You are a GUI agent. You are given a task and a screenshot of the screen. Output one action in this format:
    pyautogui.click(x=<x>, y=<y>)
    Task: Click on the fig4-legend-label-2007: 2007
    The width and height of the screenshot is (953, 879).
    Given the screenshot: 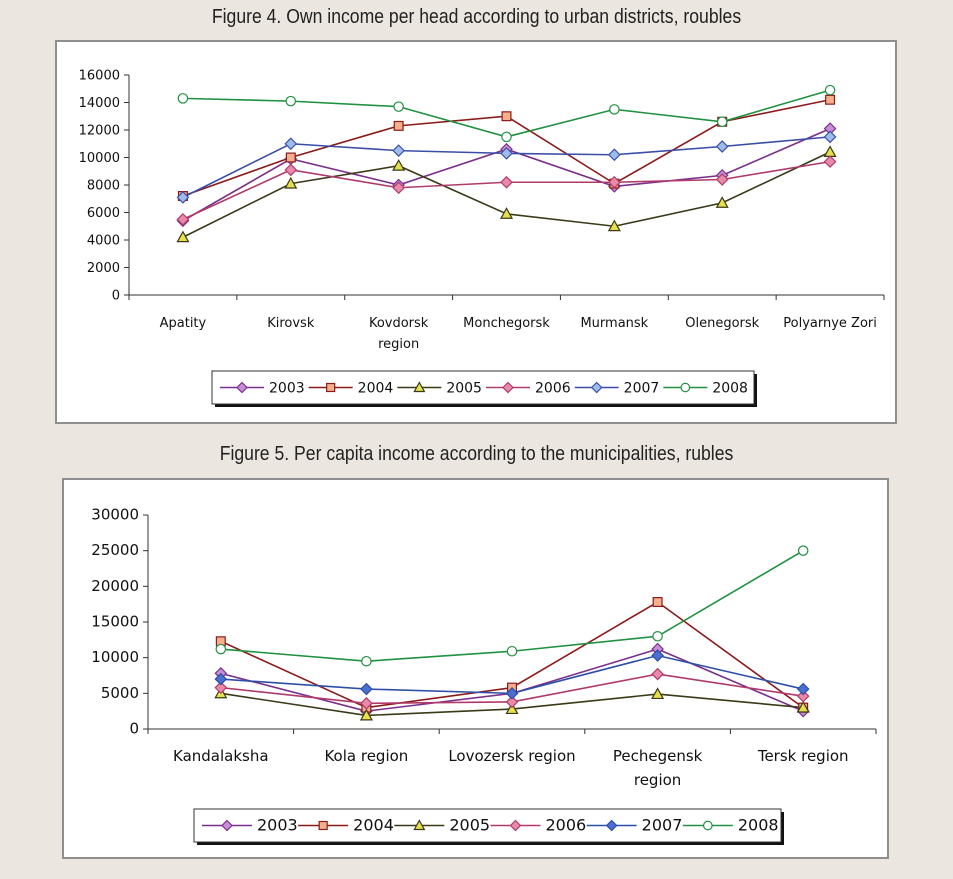 What is the action you would take?
    pyautogui.click(x=642, y=389)
    